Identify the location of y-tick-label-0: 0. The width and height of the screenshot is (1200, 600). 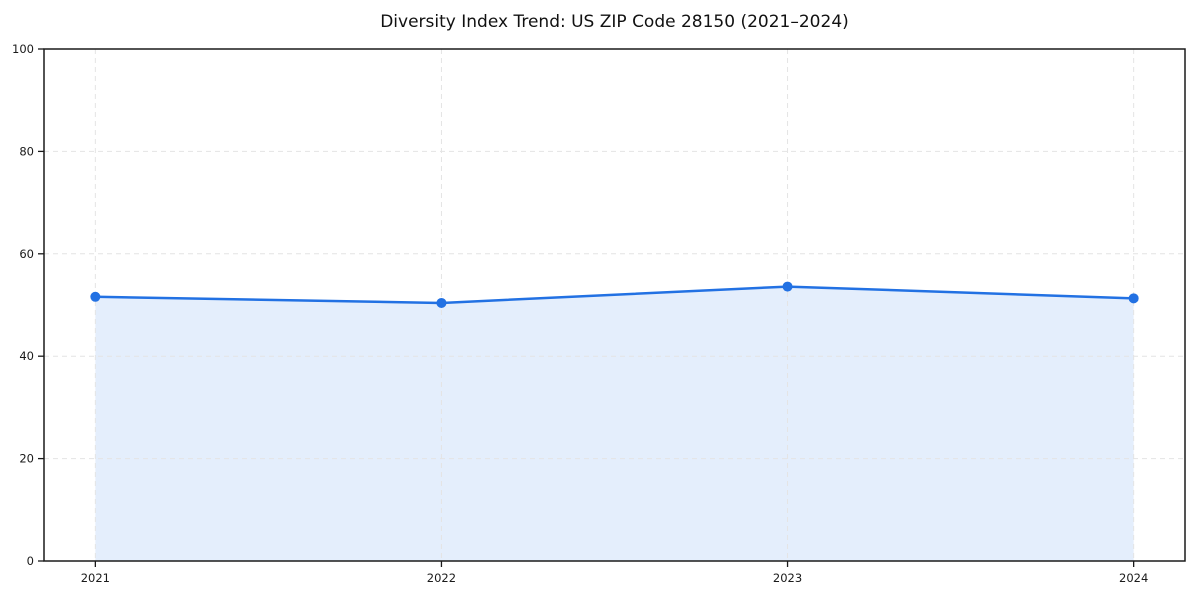
(30, 561).